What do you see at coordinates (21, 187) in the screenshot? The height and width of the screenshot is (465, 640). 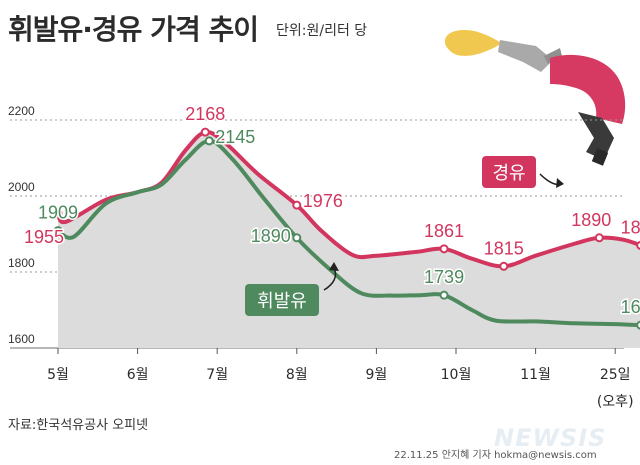 I see `y-tick-label: 2000` at bounding box center [21, 187].